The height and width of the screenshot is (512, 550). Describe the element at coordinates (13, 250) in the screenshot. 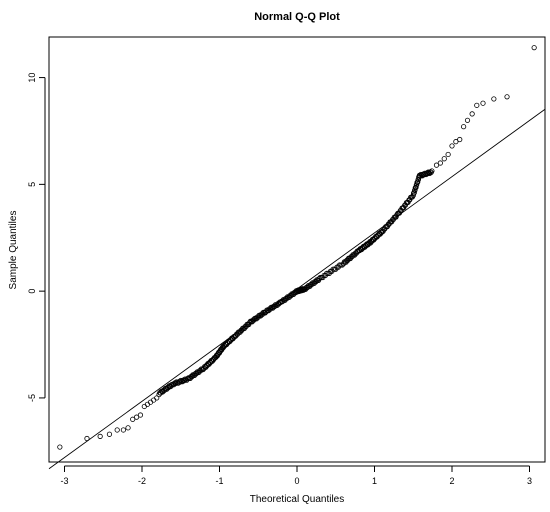

I see `y-axis-label: Sample Quantiles` at that location.